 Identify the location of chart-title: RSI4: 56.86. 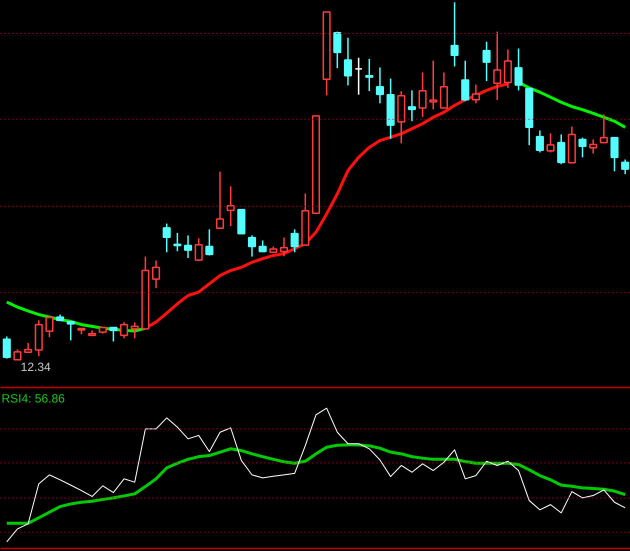
(33, 399).